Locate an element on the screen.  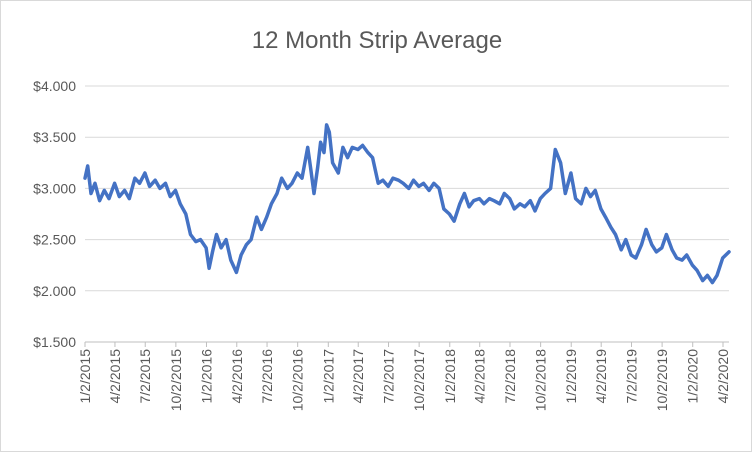
x-tick-label: 10/2/2015 is located at coordinates (176, 380).